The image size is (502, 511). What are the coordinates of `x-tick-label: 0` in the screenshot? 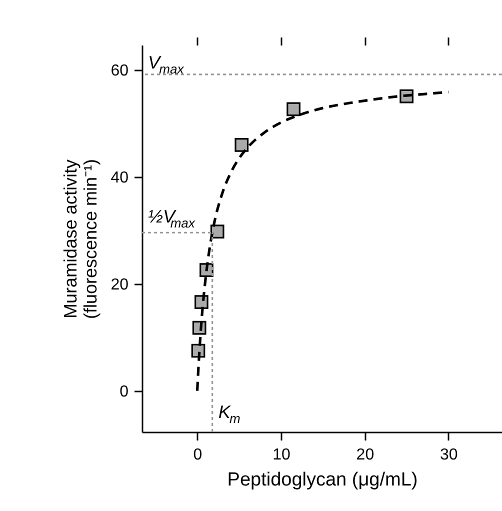 It's located at (197, 455).